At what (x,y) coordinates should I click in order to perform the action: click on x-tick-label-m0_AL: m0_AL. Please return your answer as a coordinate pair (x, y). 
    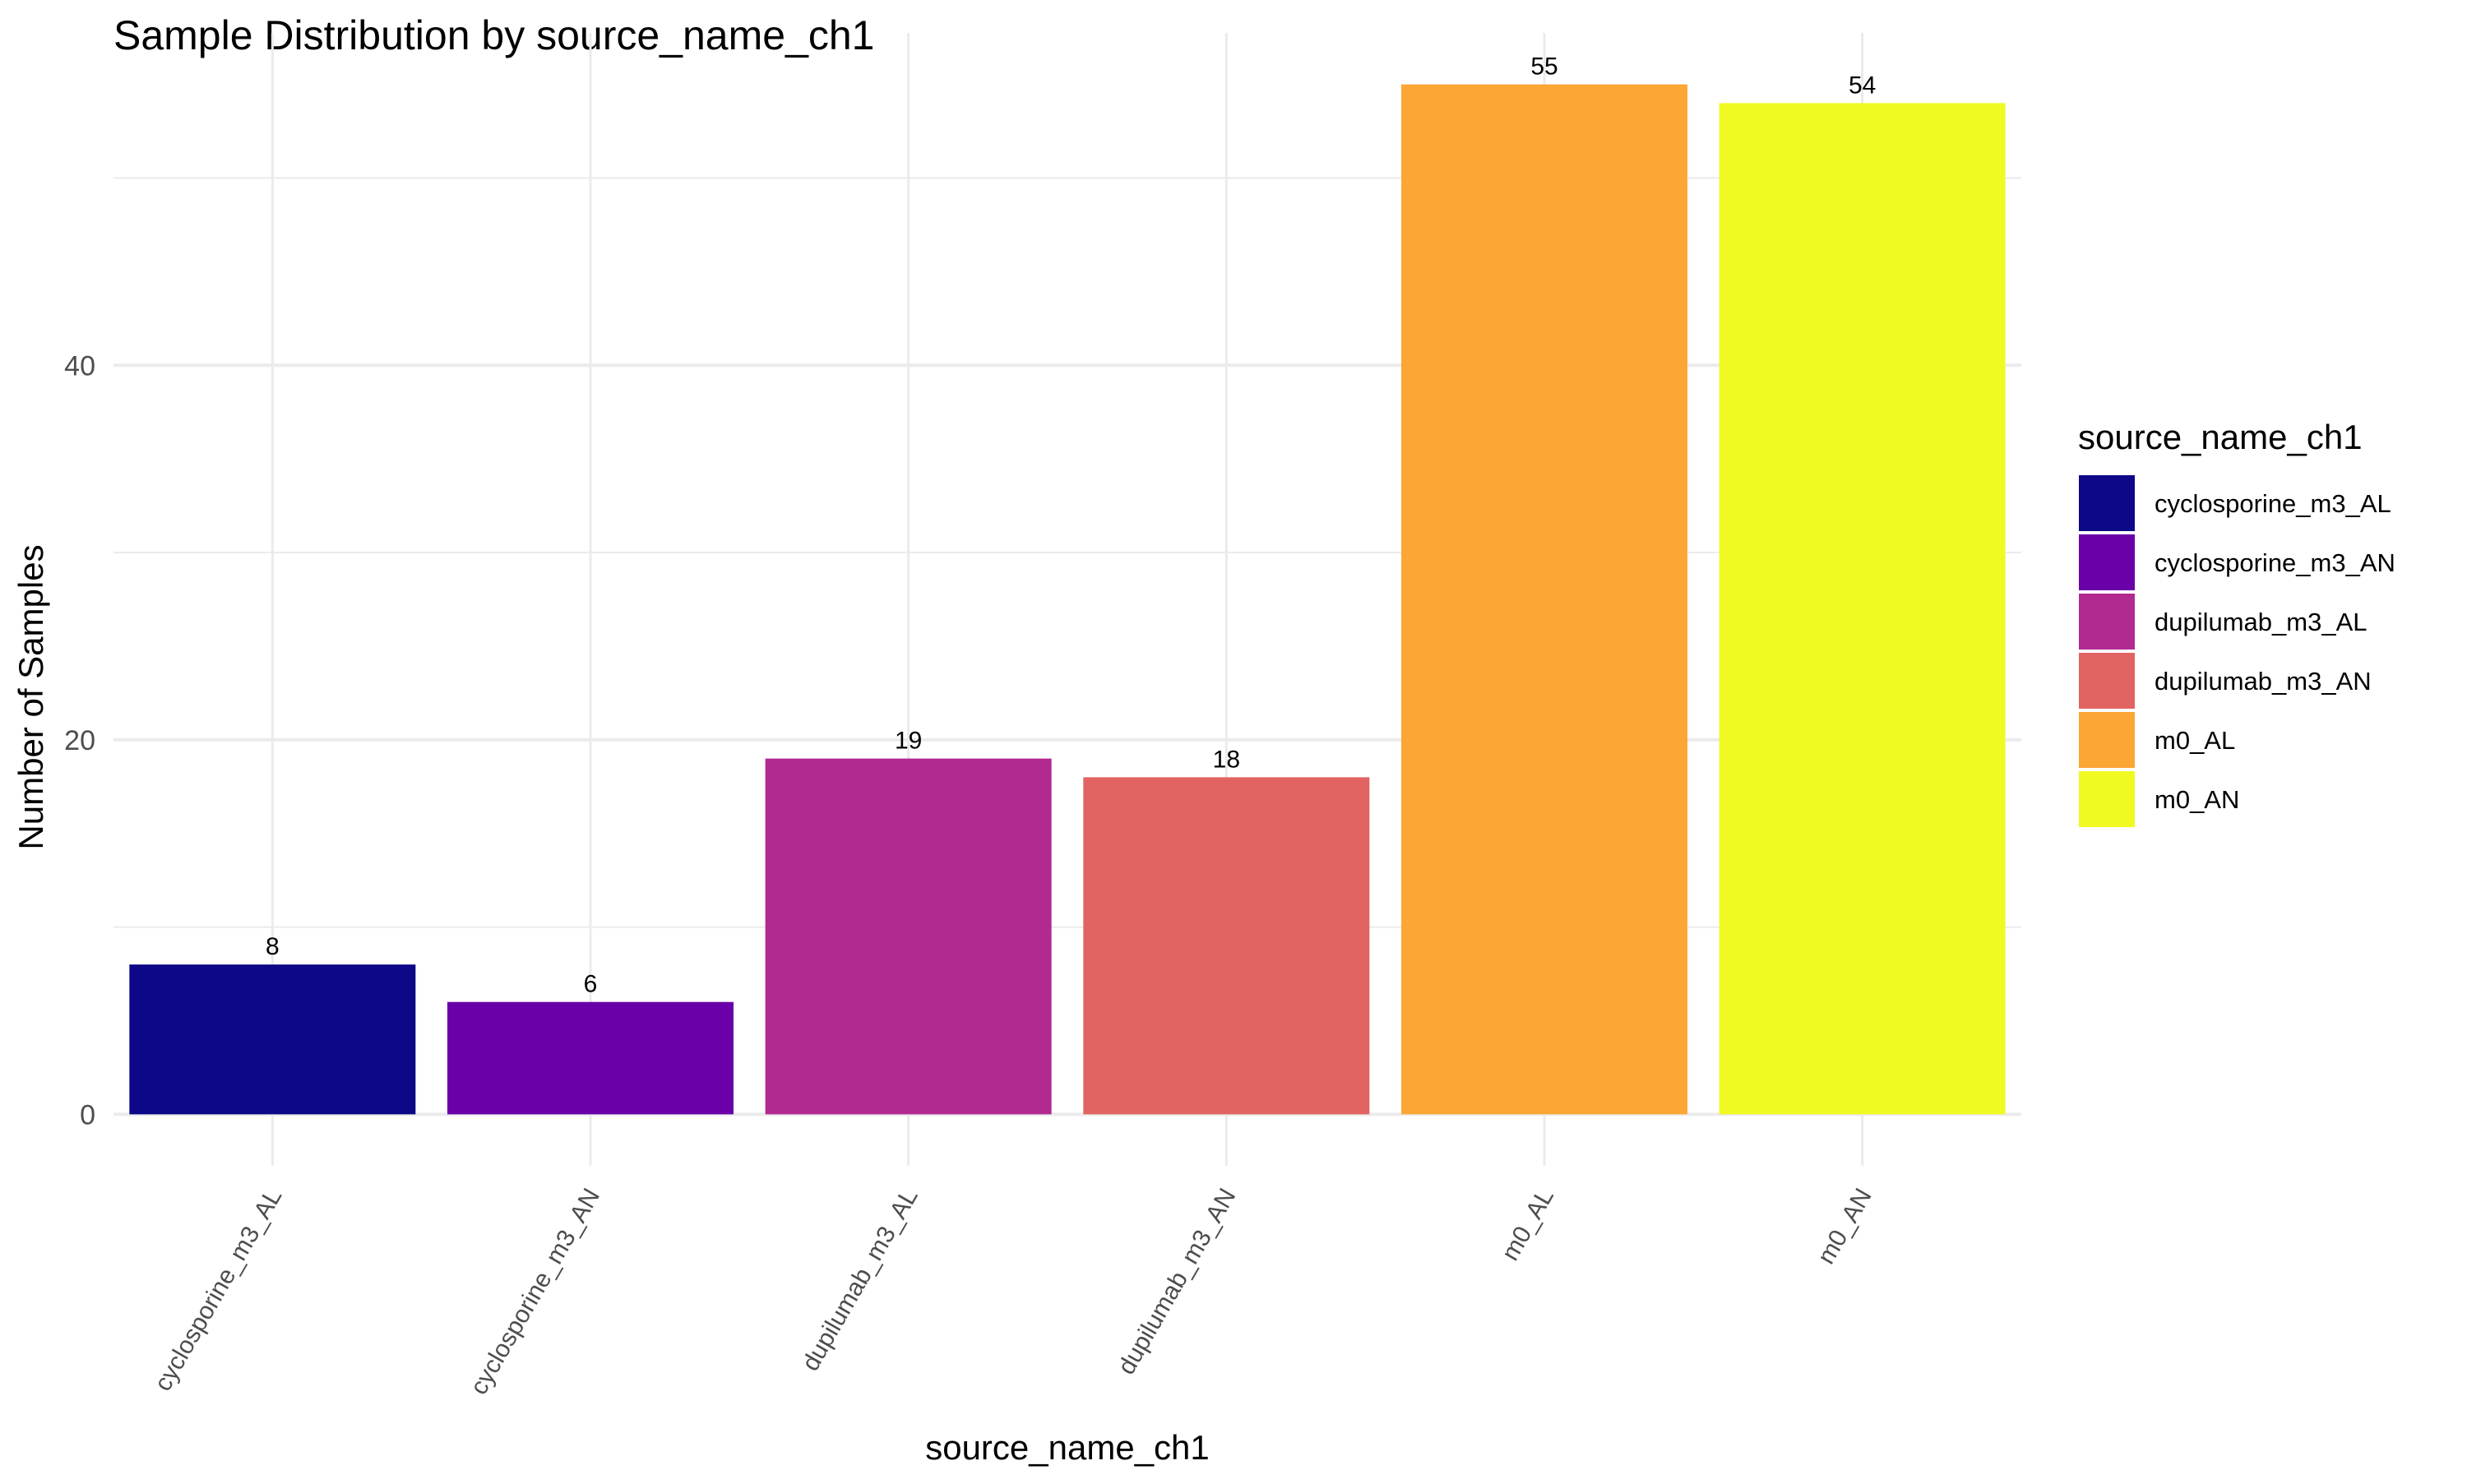
    Looking at the image, I should click on (1528, 1225).